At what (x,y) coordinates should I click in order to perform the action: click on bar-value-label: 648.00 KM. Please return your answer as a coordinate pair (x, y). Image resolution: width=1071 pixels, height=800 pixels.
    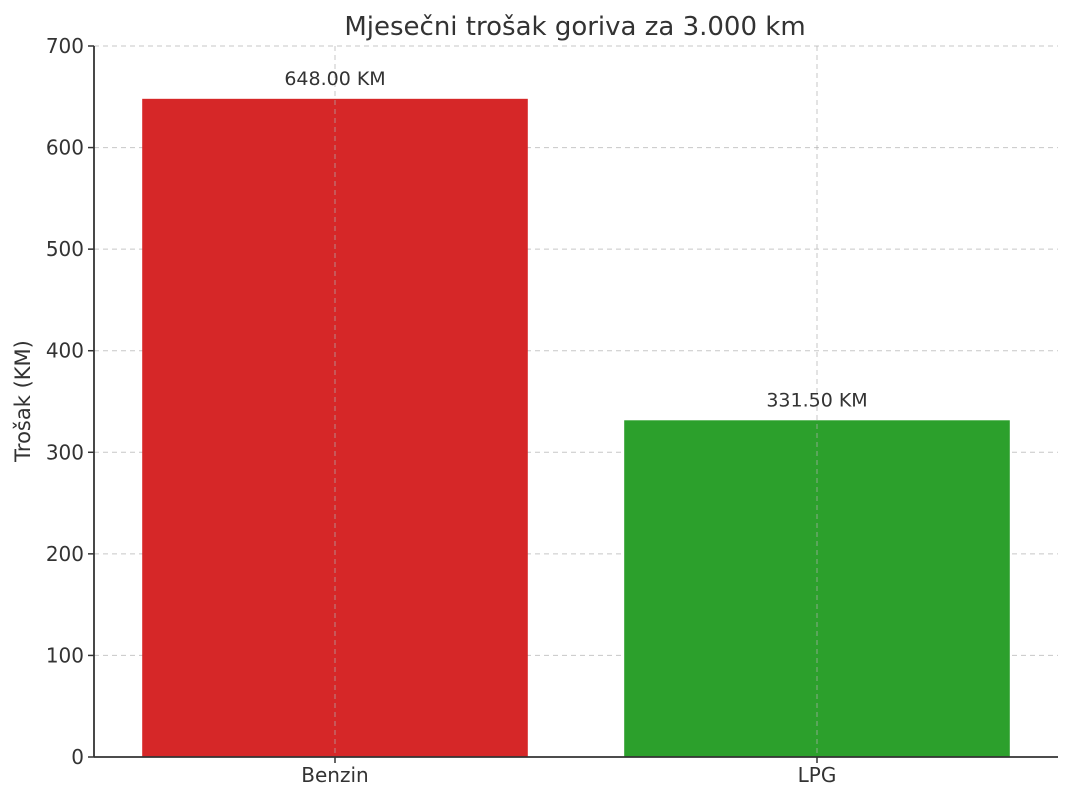
    Looking at the image, I should click on (334, 79).